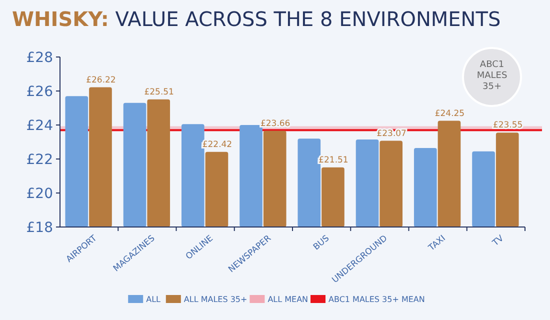 The height and width of the screenshot is (320, 550). I want to click on y-tick-label: £22, so click(39, 160).